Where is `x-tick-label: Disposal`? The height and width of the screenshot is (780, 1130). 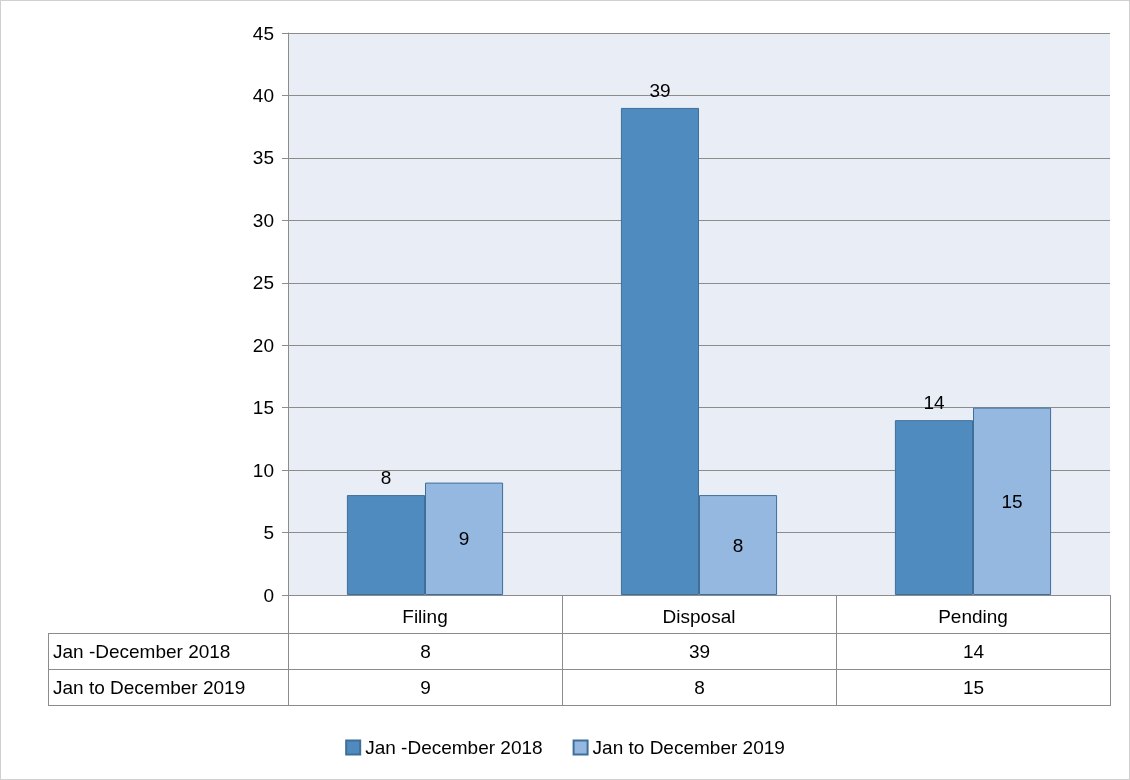
x-tick-label: Disposal is located at coordinates (699, 616).